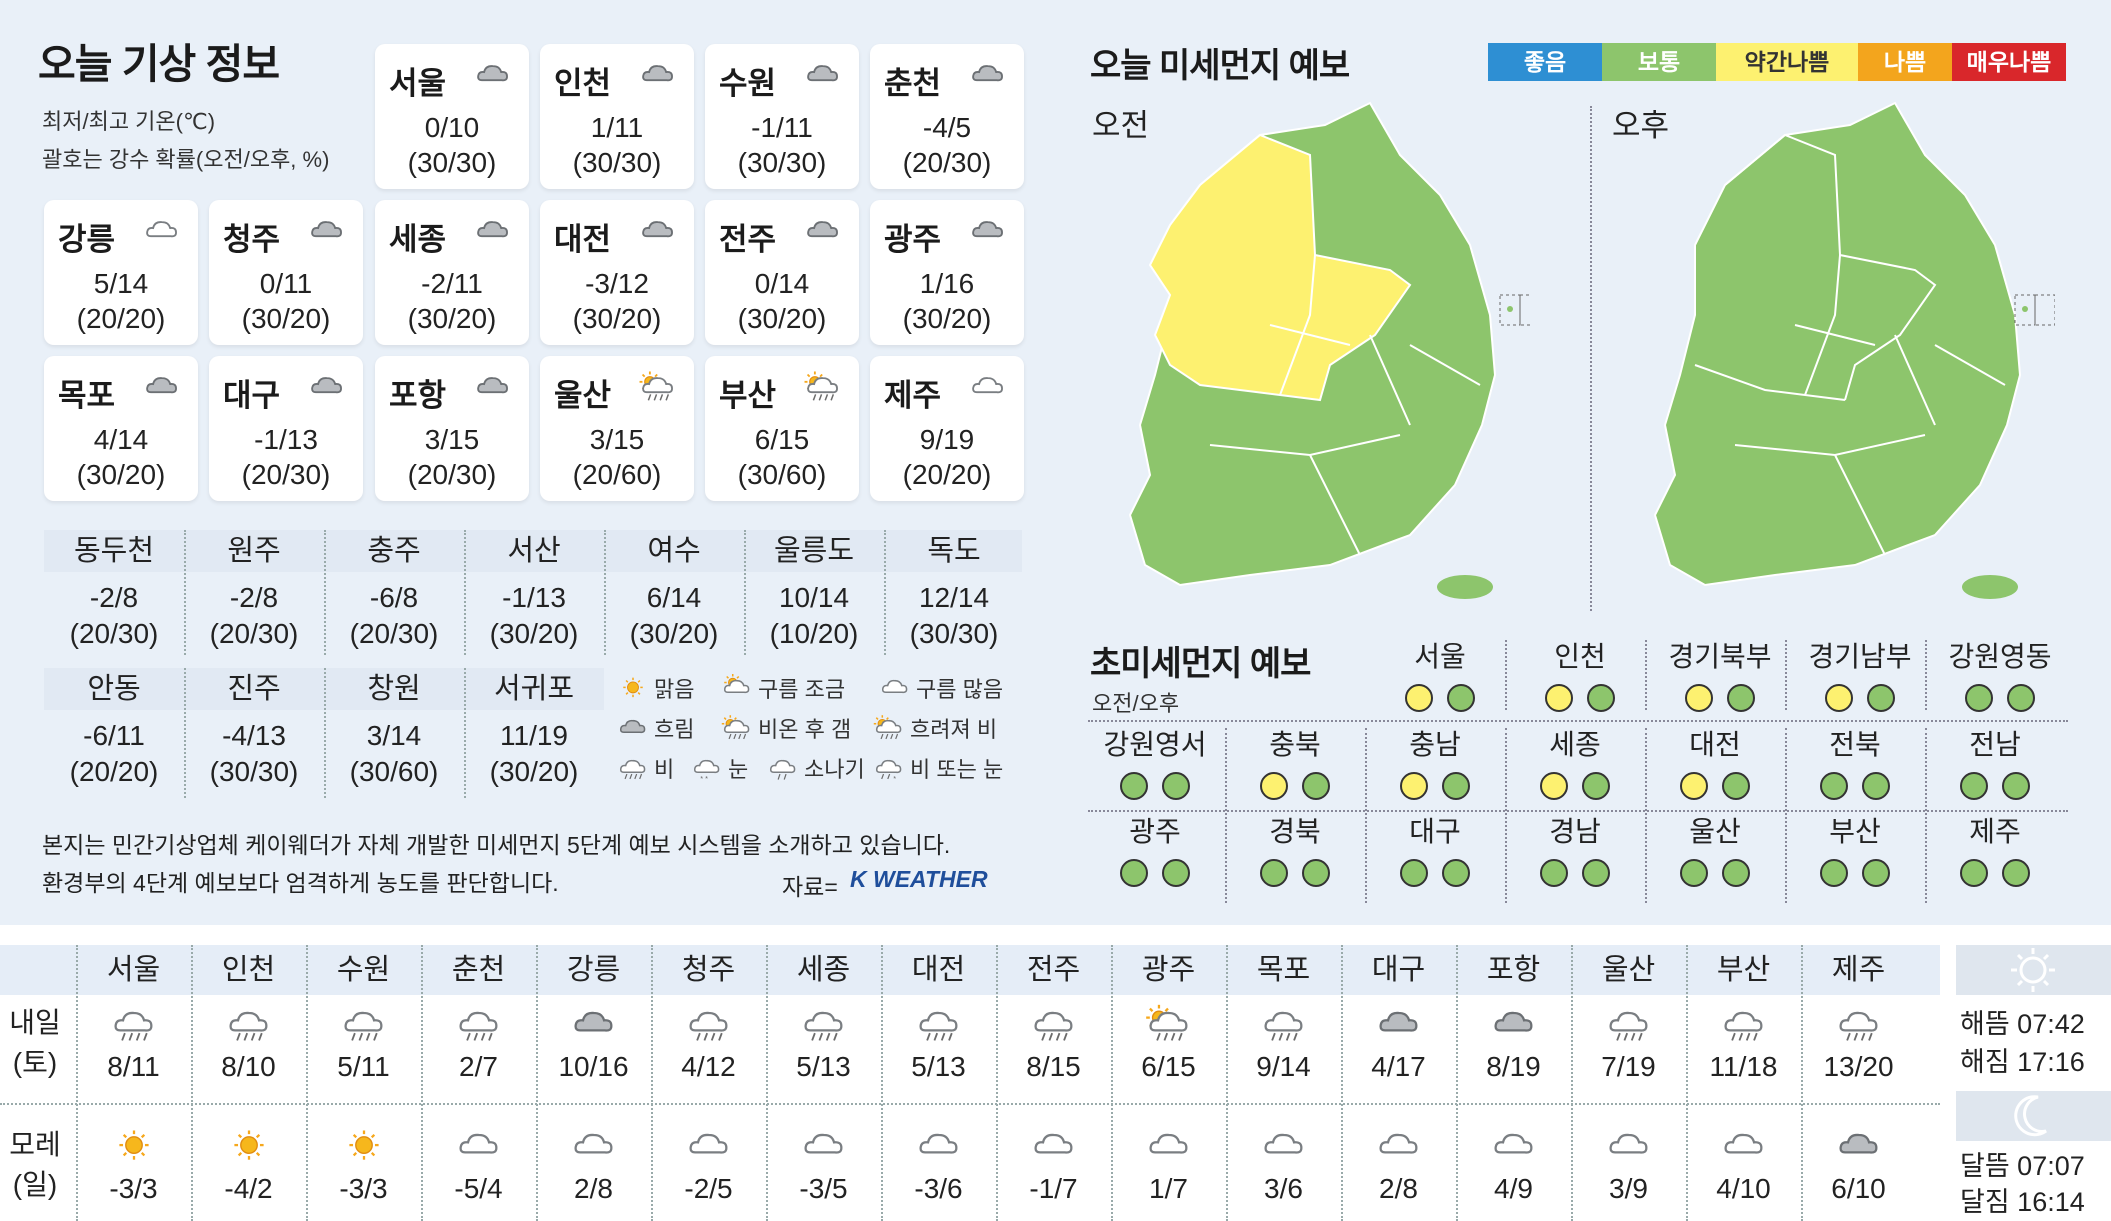 The image size is (2111, 1221). Describe the element at coordinates (418, 395) in the screenshot. I see `city-name: 포항` at that location.